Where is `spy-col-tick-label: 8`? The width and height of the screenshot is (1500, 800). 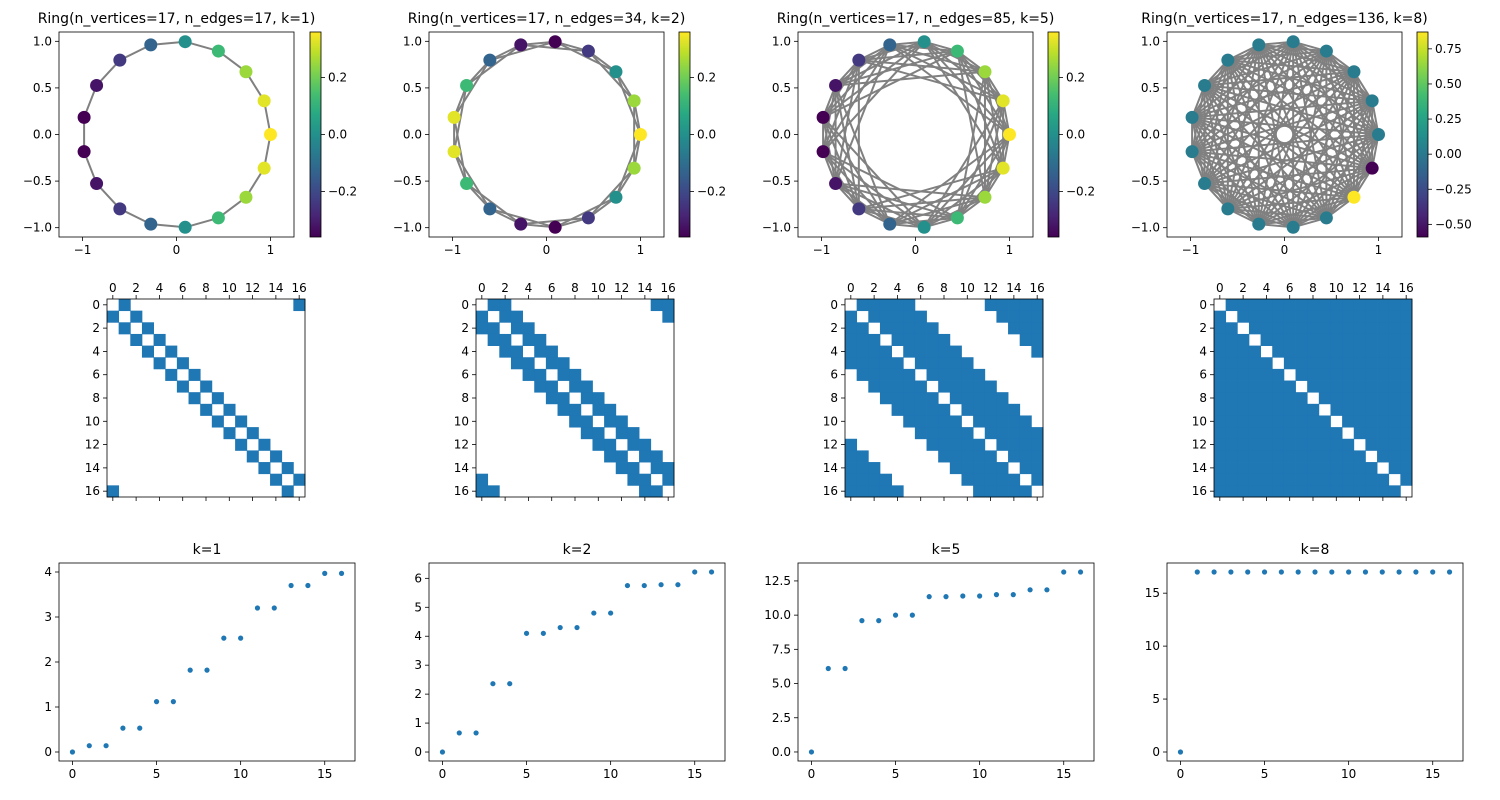 spy-col-tick-label: 8 is located at coordinates (575, 288).